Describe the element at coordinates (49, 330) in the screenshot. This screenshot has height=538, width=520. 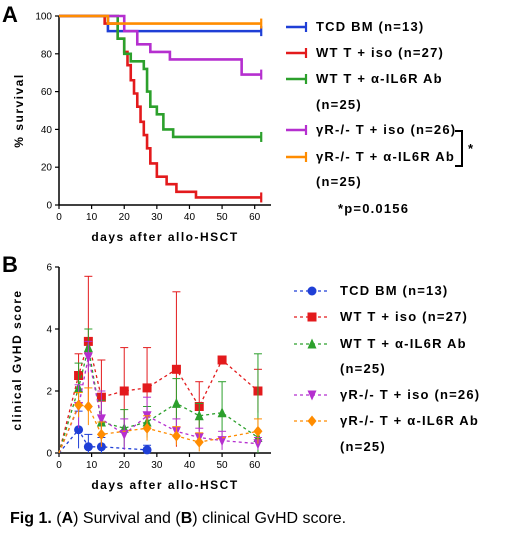
I see `y-tick-label: 4` at that location.